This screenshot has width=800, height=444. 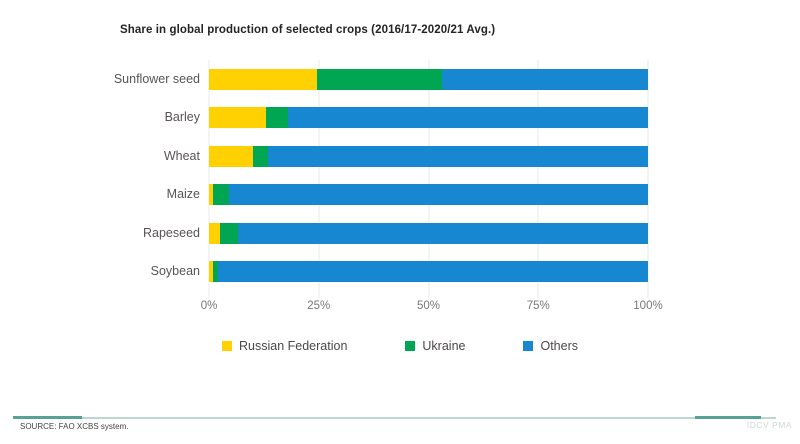 I want to click on bar-row: Barley, so click(x=330, y=118).